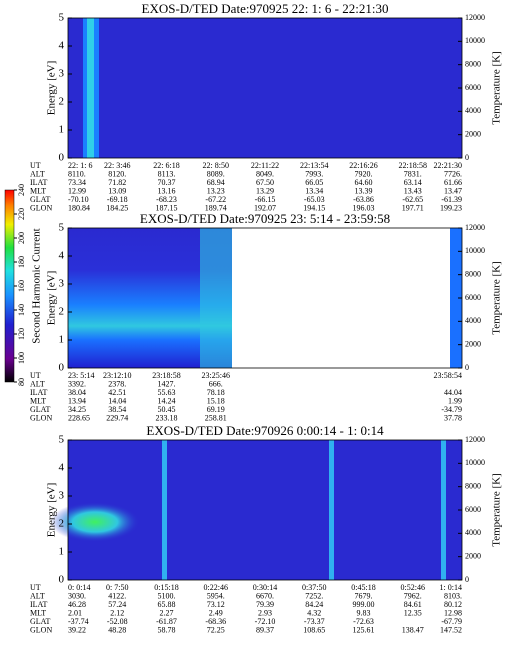 Image resolution: width=505 pixels, height=649 pixels. Describe the element at coordinates (117, 207) in the screenshot. I see `row-value: 184.25` at that location.